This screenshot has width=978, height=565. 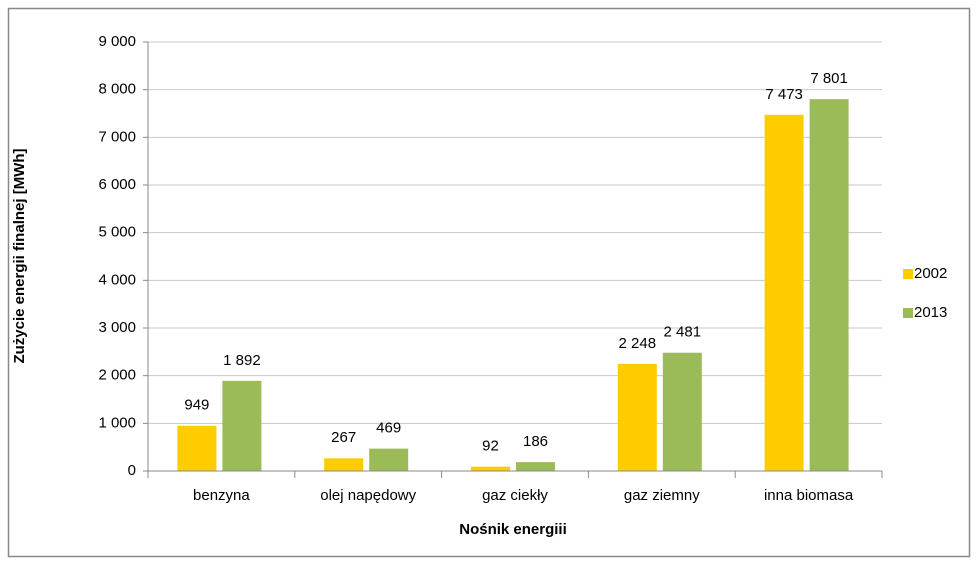 What do you see at coordinates (117, 375) in the screenshot?
I see `y-tick-label: 2 000` at bounding box center [117, 375].